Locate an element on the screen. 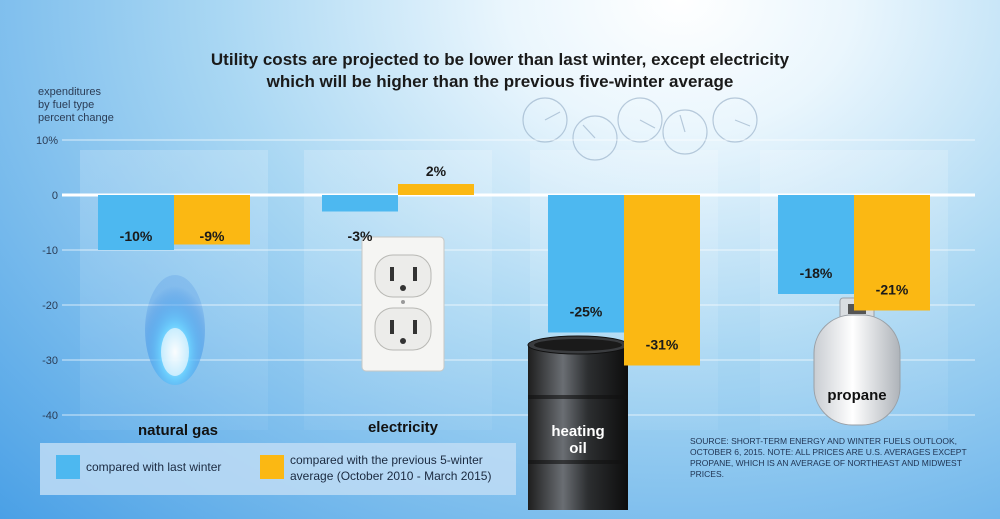 This screenshot has width=1000, height=519. legend-label-five-winter-line-1: compared with the previous 5-winter is located at coordinates (386, 460).